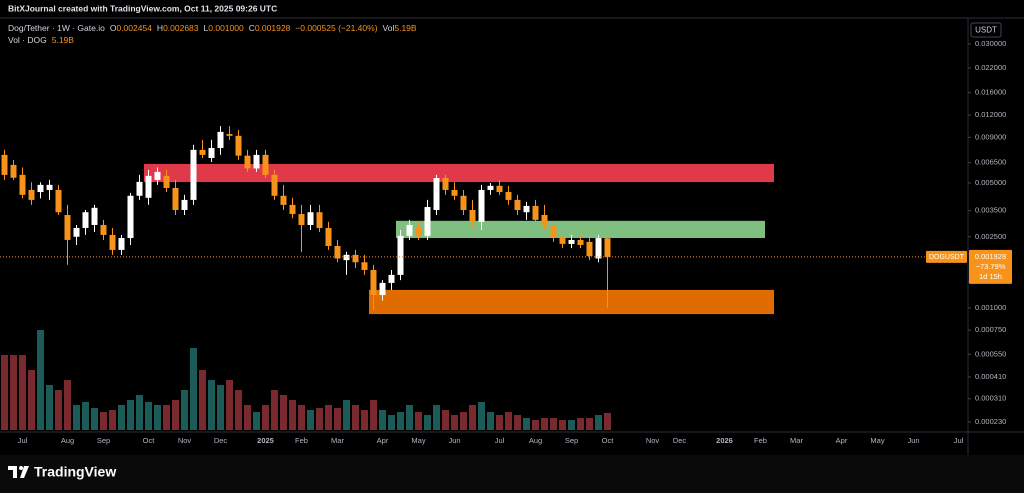  I want to click on logo-mark, so click(12, 472).